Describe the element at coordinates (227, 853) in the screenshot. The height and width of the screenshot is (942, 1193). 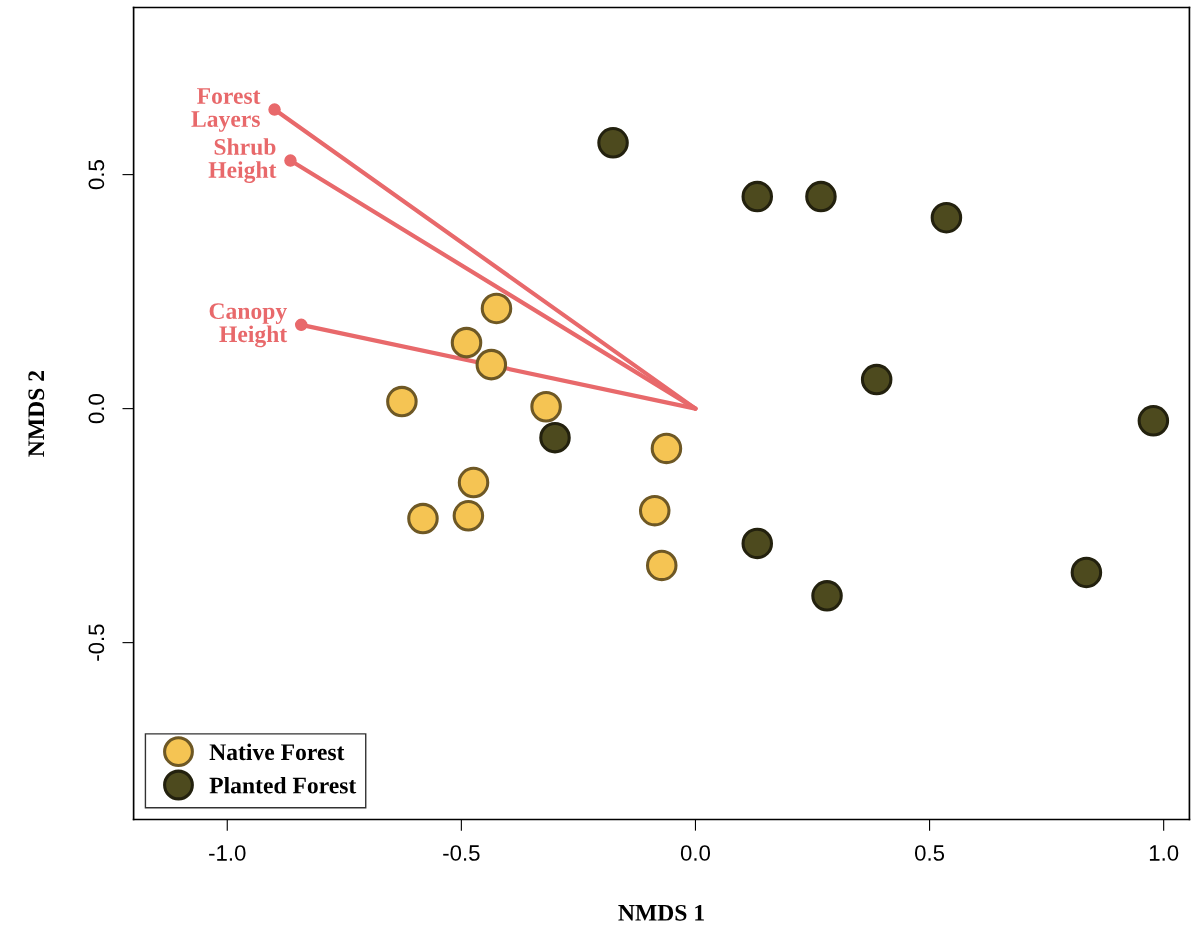
I see `x-tick-label: -1.0` at that location.